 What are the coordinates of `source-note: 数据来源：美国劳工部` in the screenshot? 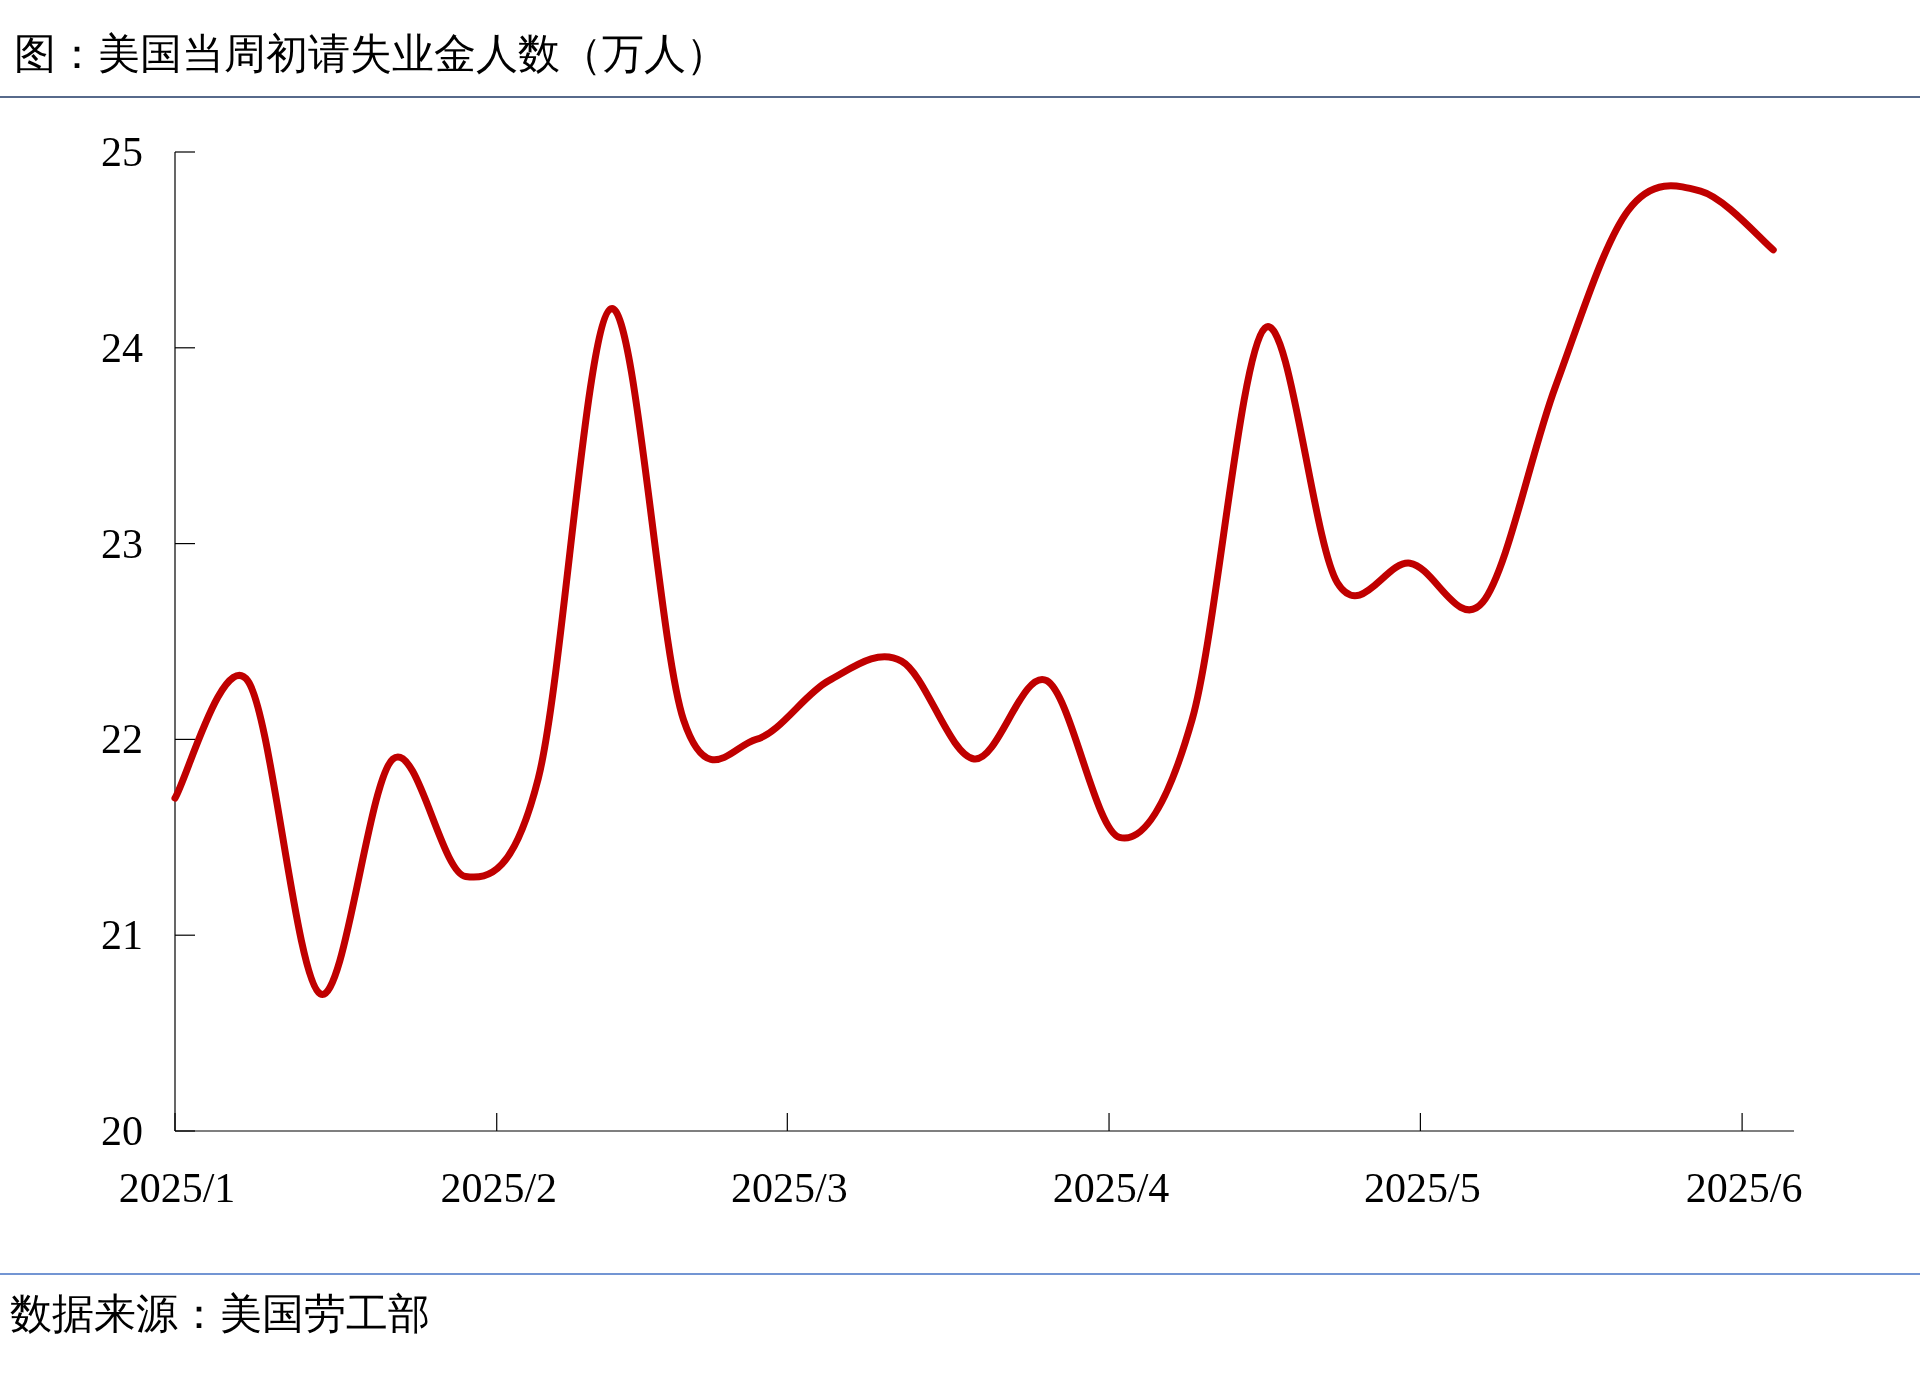 It's located at (220, 1314).